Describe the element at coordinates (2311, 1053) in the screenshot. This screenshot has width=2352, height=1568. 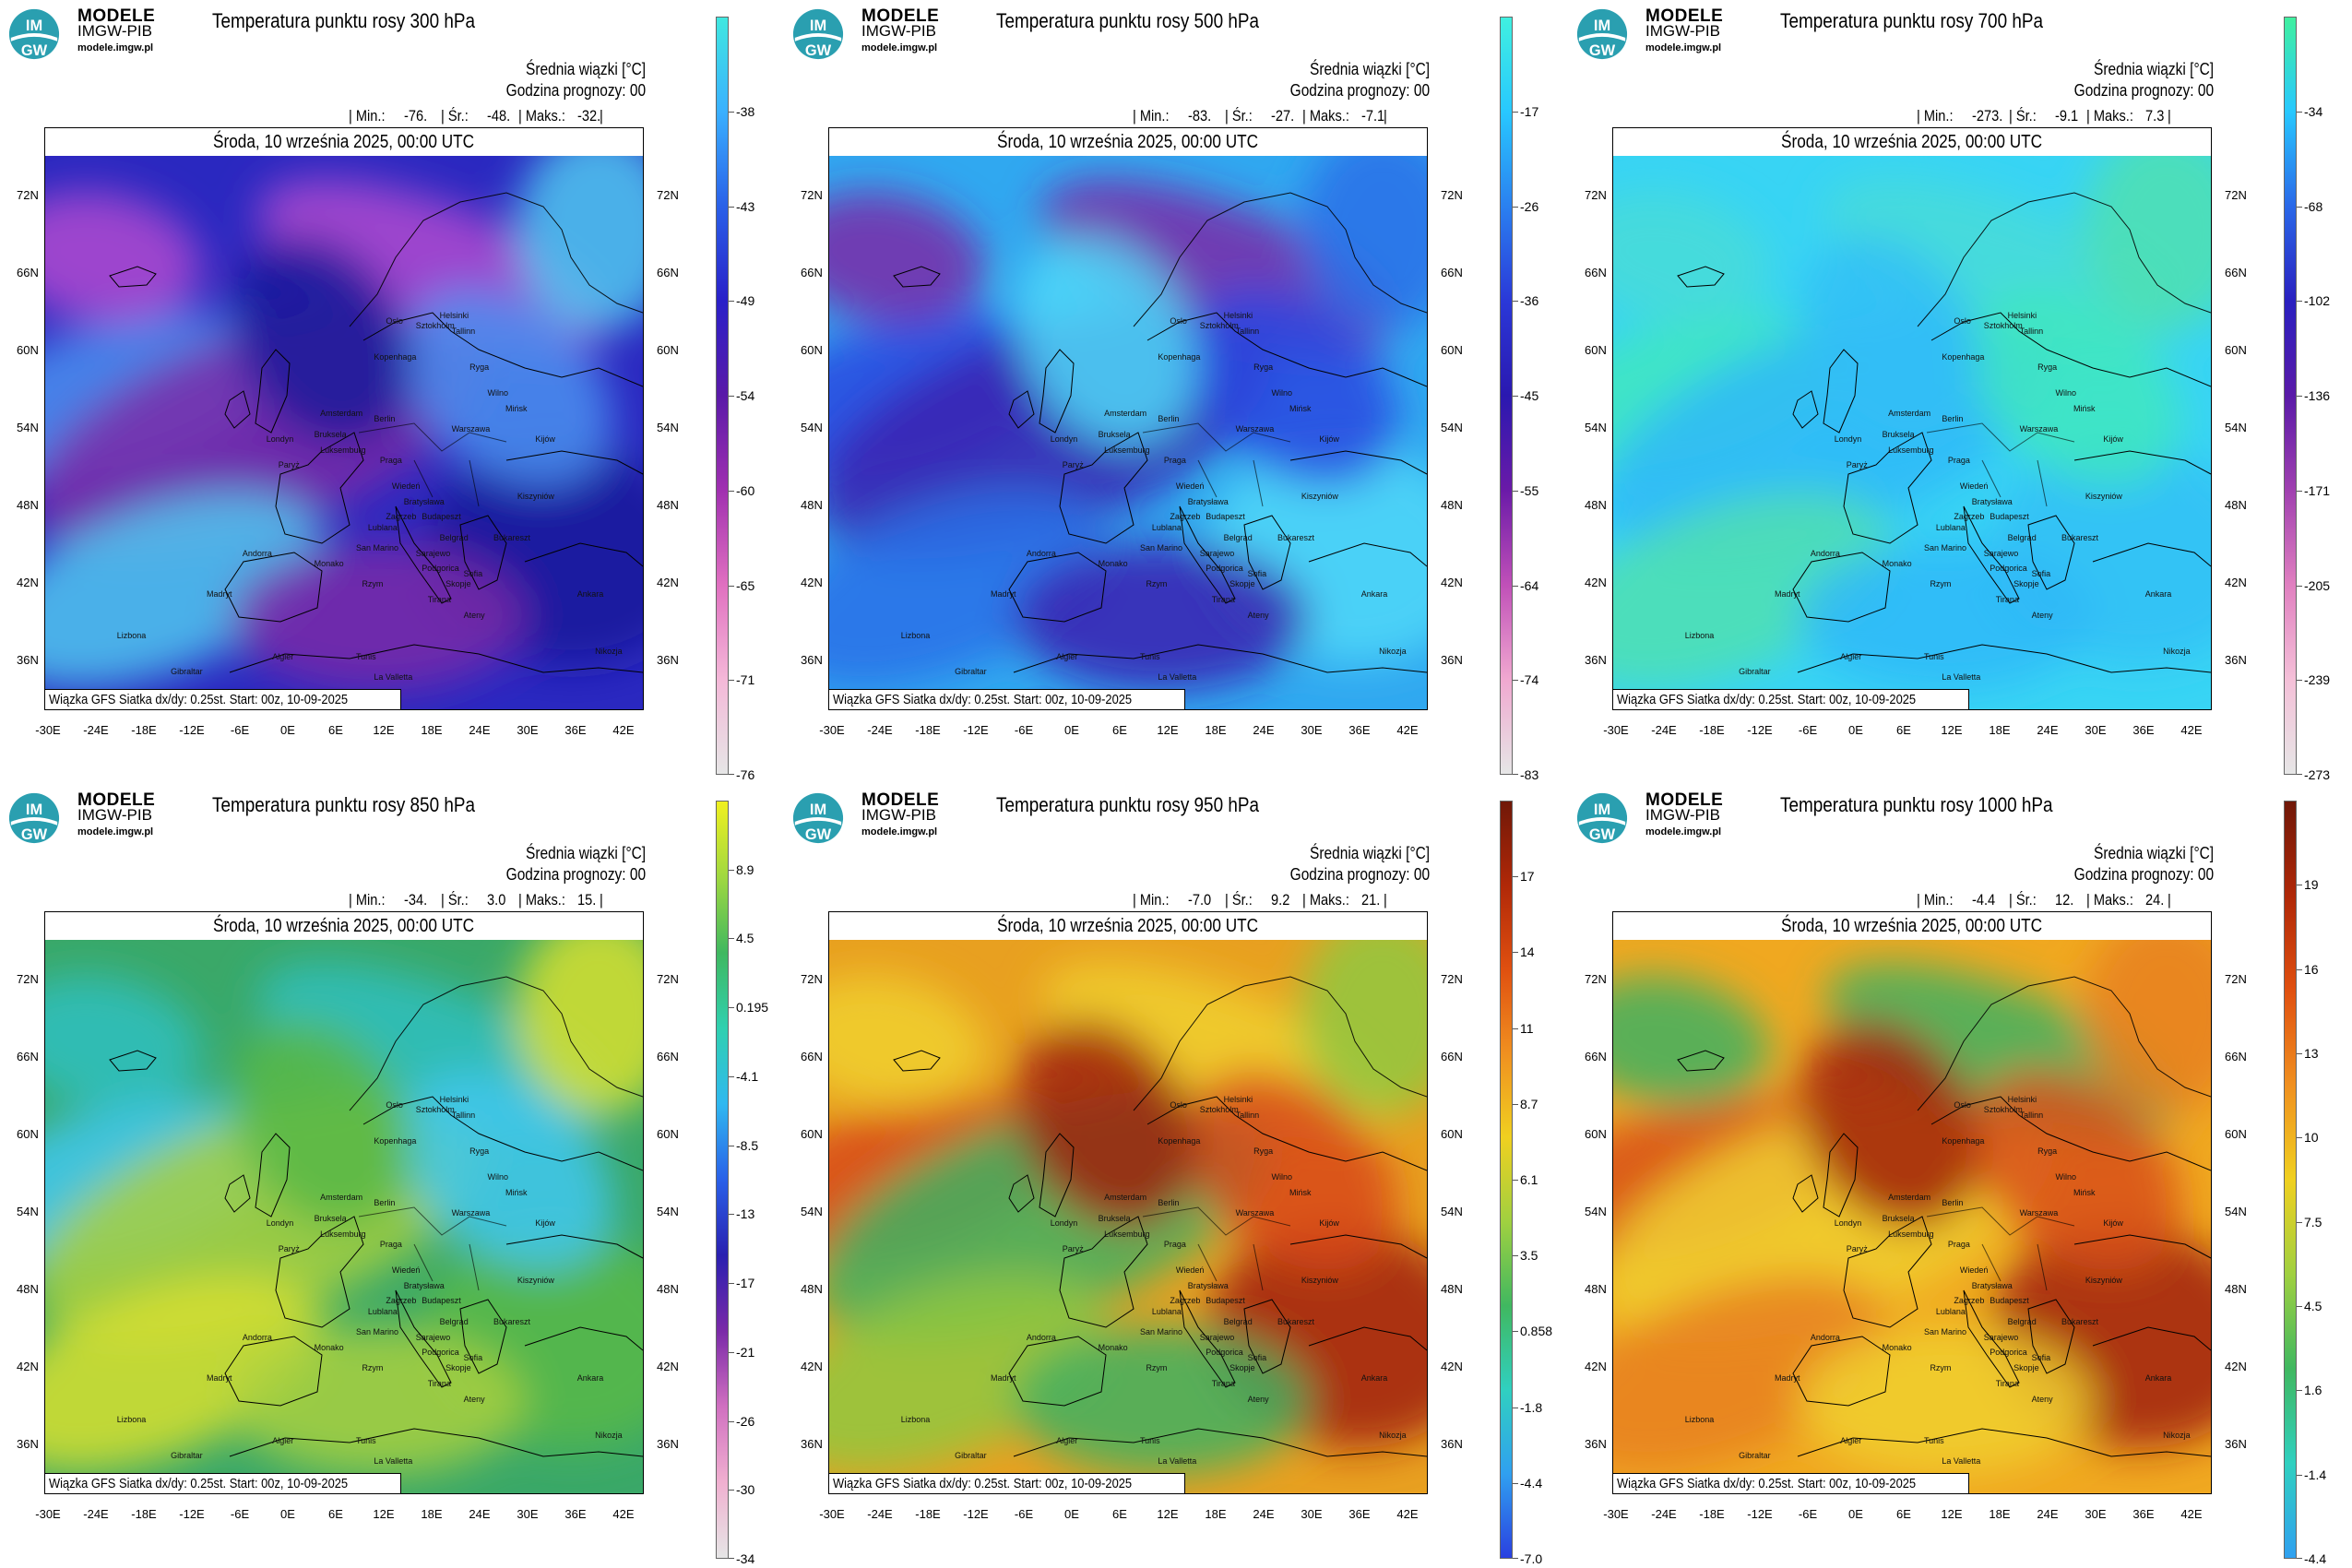
I see `colorbar-label: 13` at that location.